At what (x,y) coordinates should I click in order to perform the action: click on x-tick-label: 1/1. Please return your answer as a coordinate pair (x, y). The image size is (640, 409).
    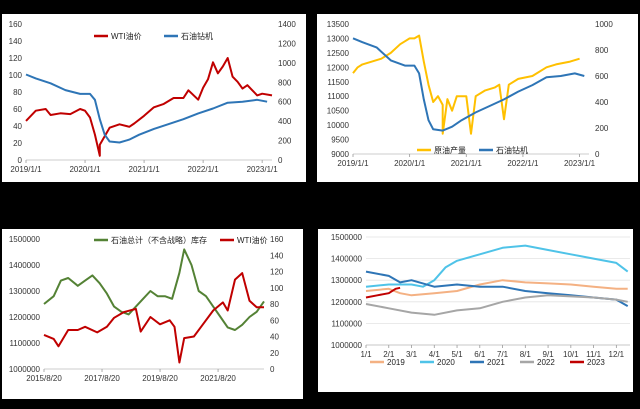
    Looking at the image, I should click on (366, 354).